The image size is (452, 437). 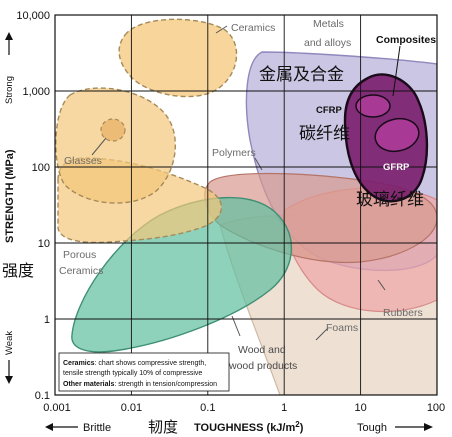 What do you see at coordinates (9, 36) in the screenshot?
I see `y-strong-arrowhead` at bounding box center [9, 36].